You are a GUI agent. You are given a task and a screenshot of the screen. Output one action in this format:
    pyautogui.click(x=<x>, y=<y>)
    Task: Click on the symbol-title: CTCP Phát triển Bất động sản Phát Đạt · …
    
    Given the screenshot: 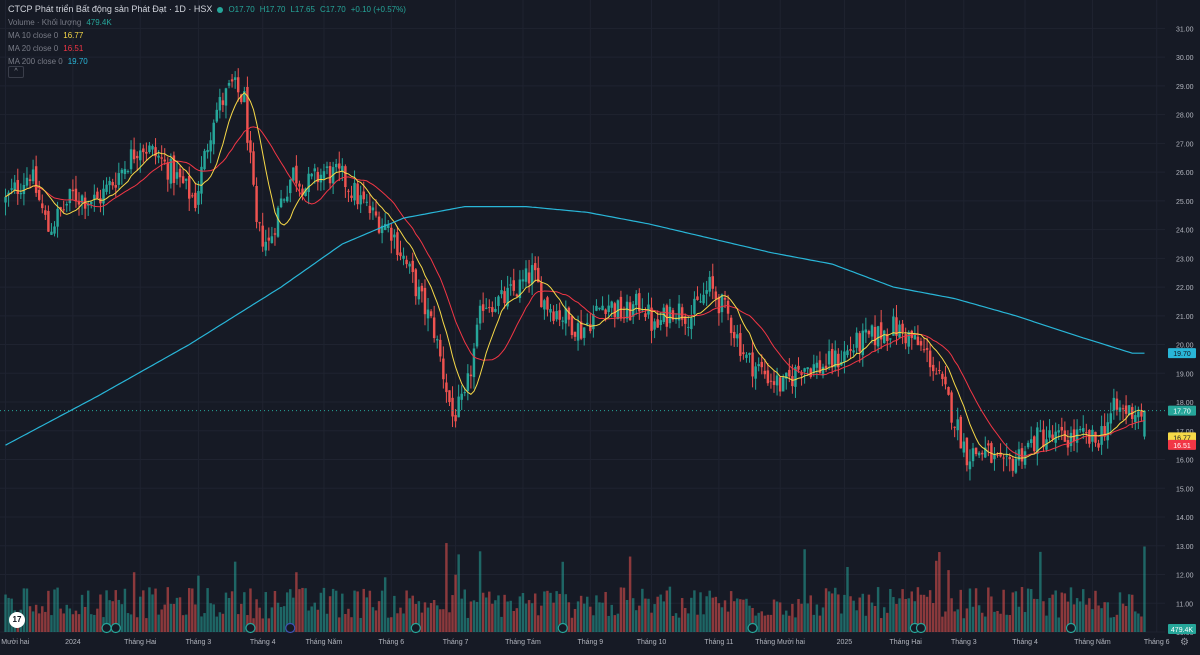 What is the action you would take?
    pyautogui.click(x=110, y=9)
    